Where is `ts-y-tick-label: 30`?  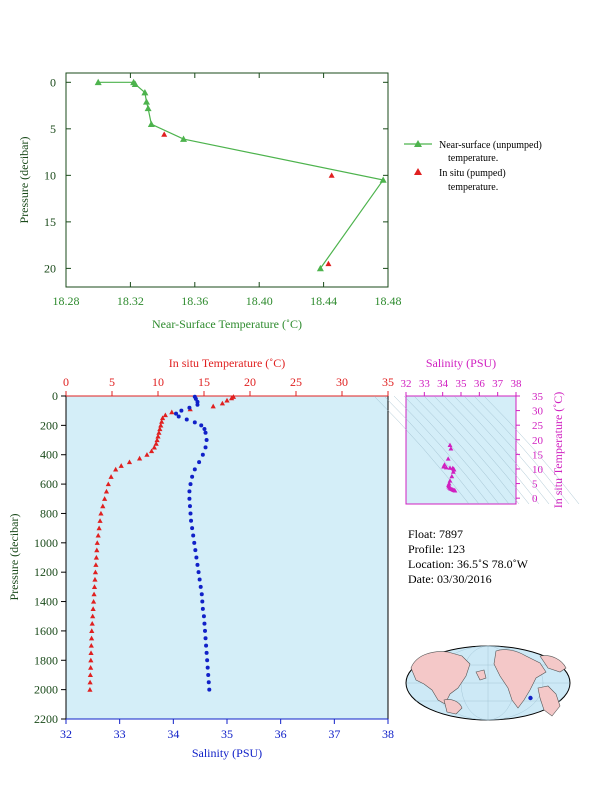 ts-y-tick-label: 30 is located at coordinates (538, 412).